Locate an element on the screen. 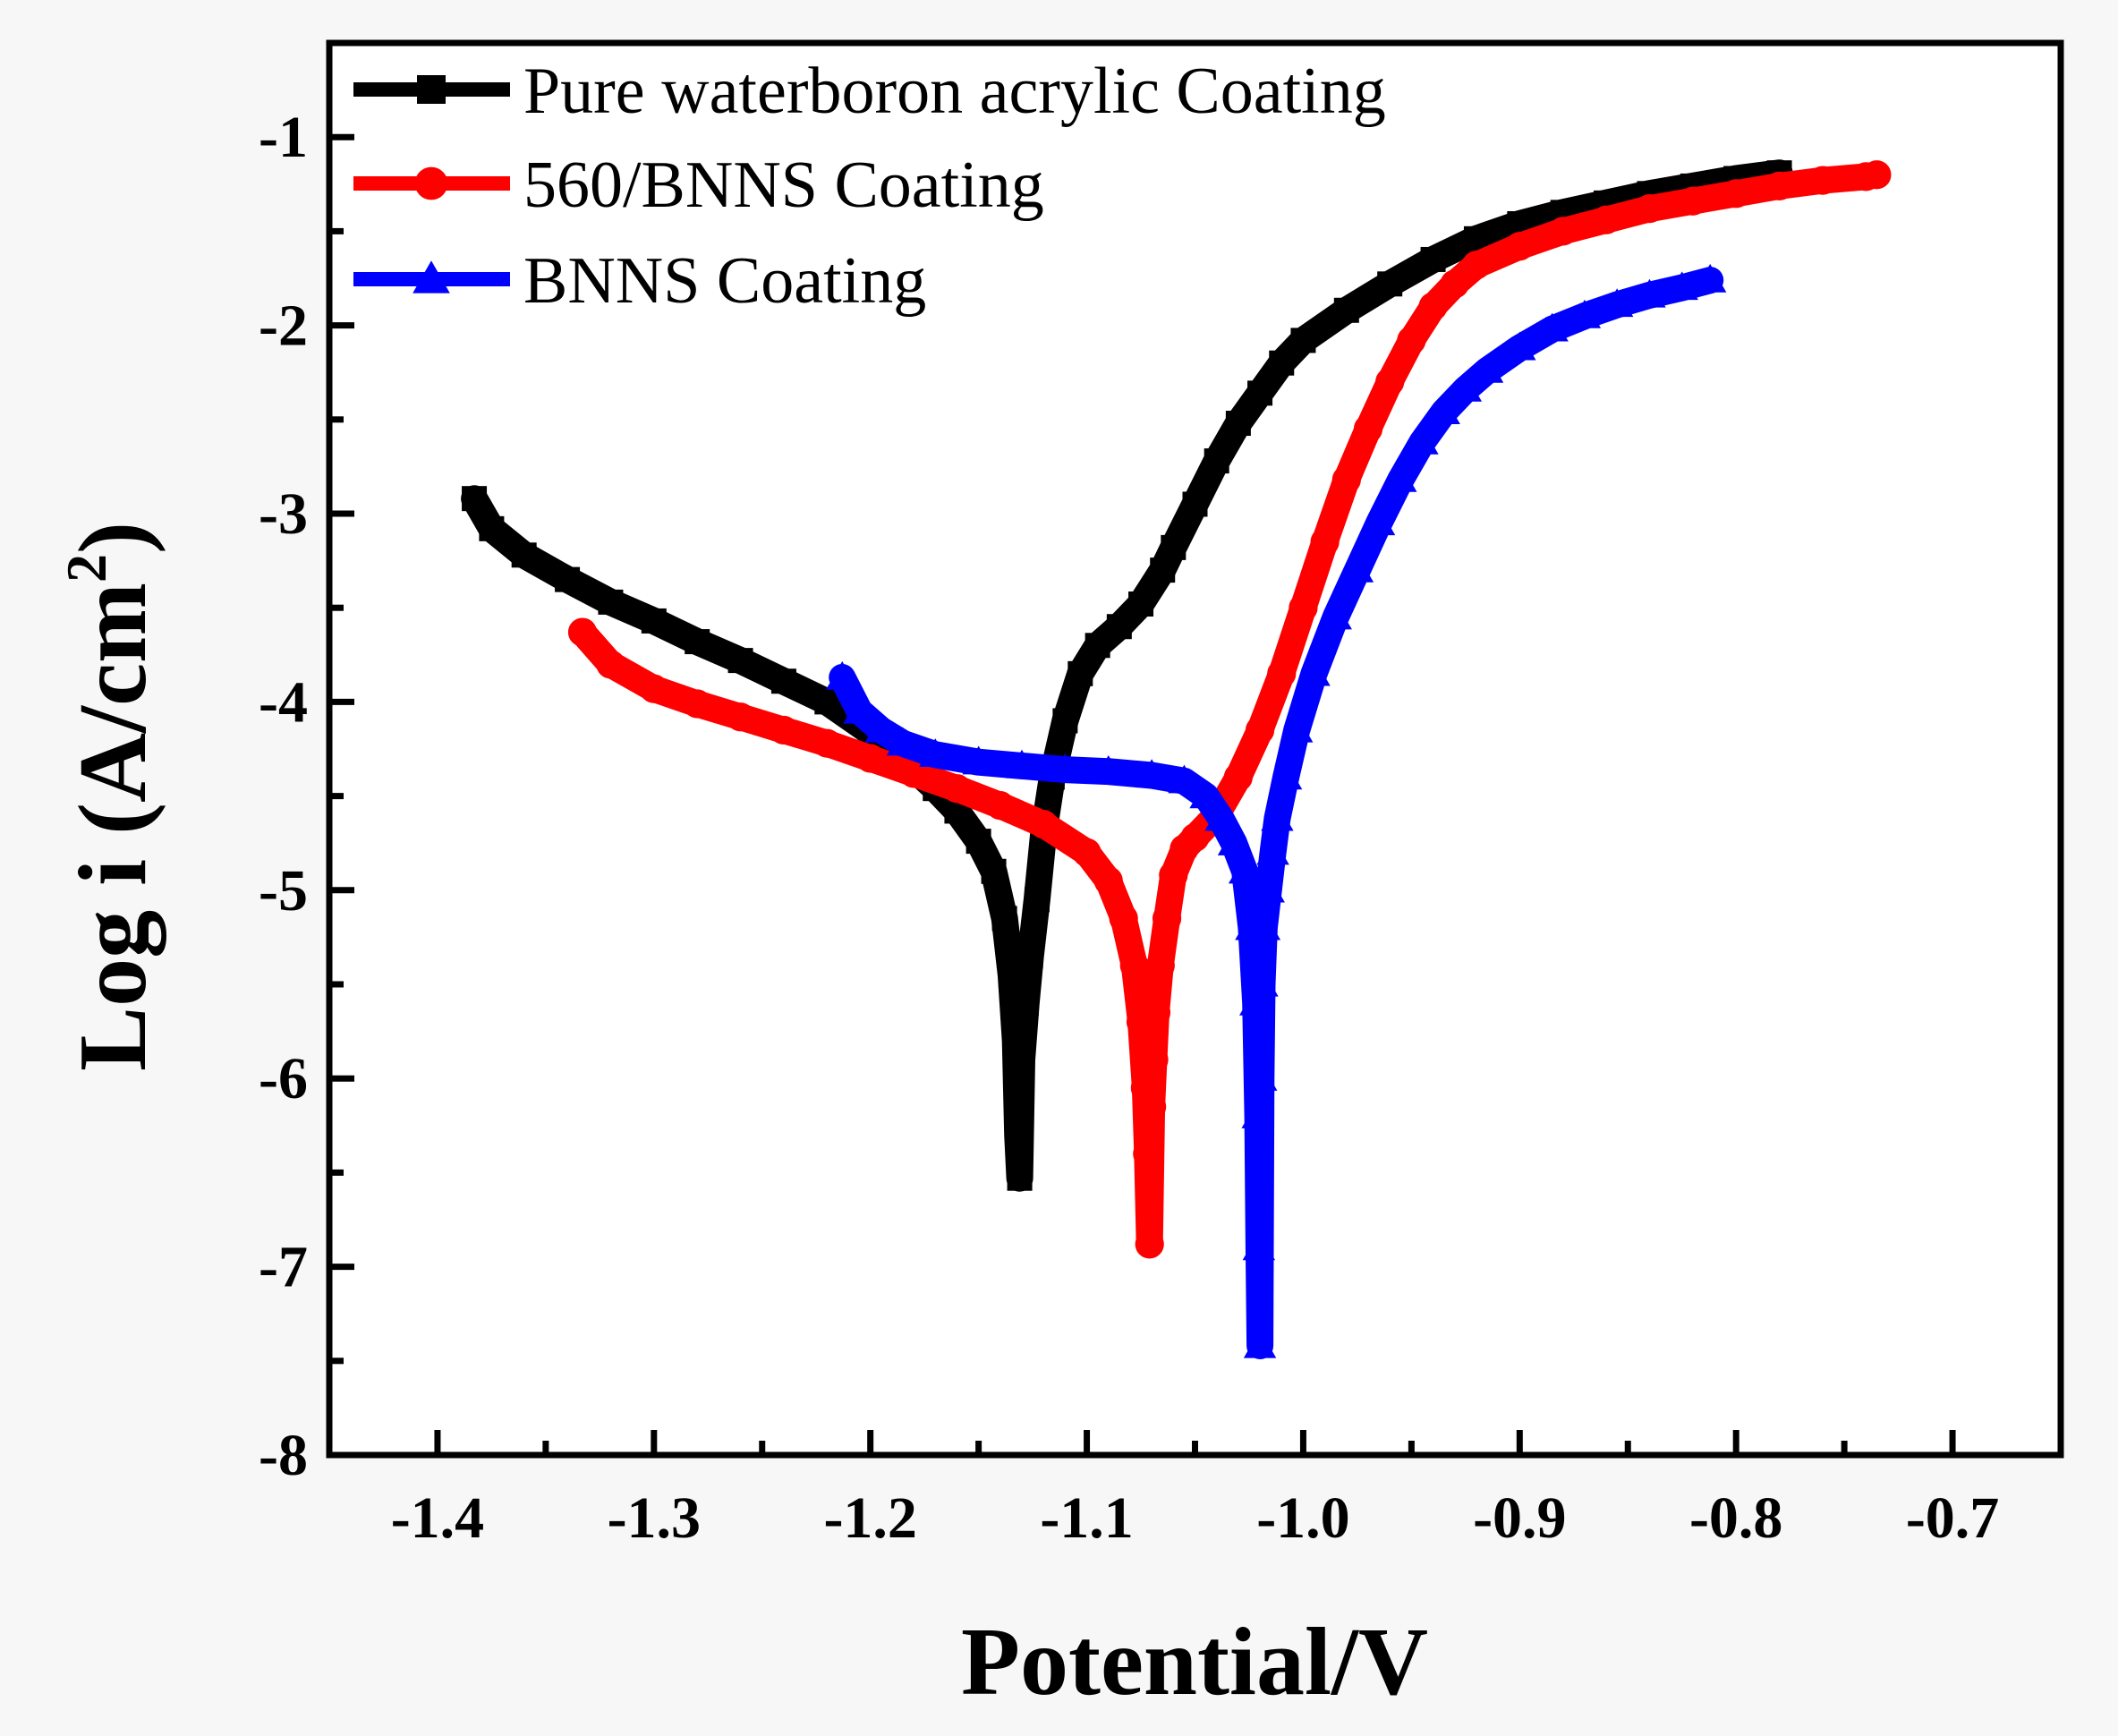 The height and width of the screenshot is (1736, 2118). x-tick-label: -0.8 is located at coordinates (1735, 1518).